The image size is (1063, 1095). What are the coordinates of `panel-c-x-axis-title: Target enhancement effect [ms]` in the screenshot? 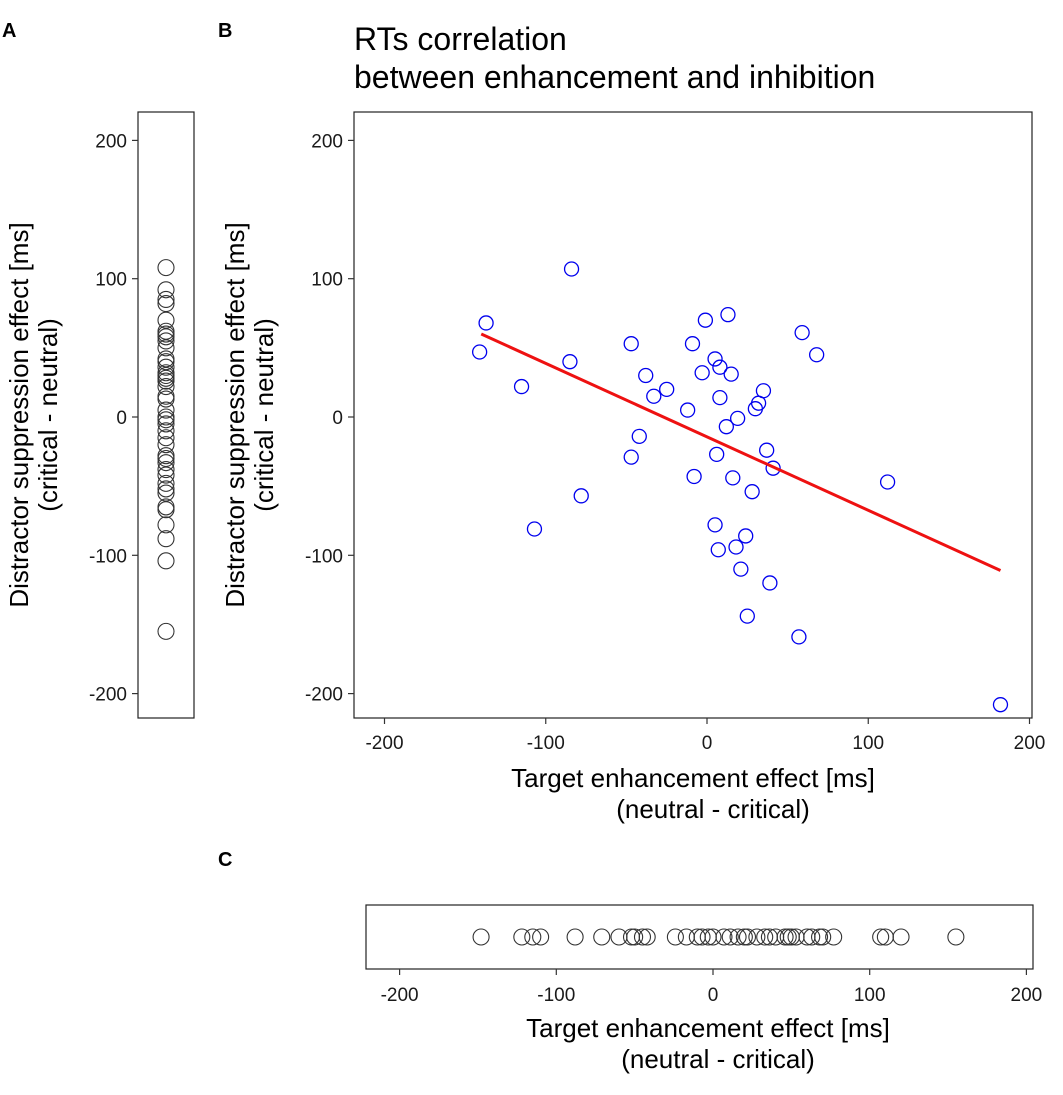 It's located at (708, 1028).